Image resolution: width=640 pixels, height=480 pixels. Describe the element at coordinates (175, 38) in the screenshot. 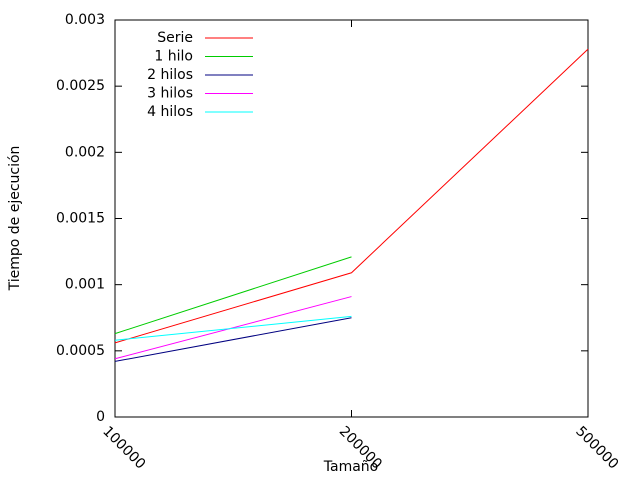

I see `legend-label: Serie` at that location.